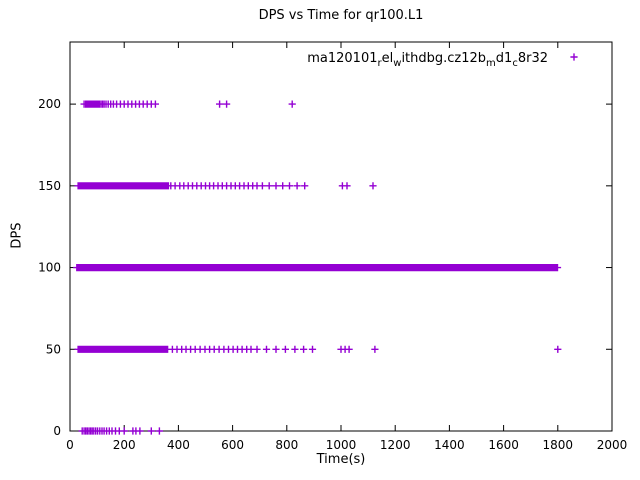 The height and width of the screenshot is (480, 640). What do you see at coordinates (124, 445) in the screenshot?
I see `x-tick-label: 200` at bounding box center [124, 445].